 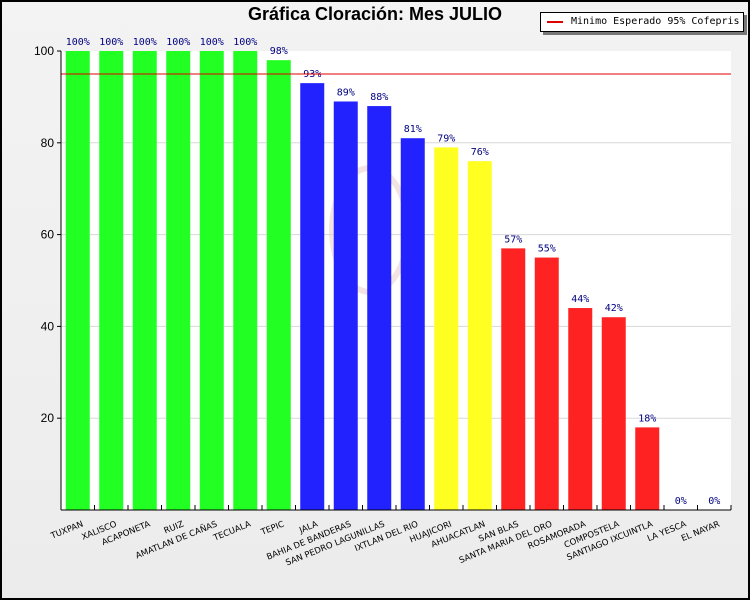 What do you see at coordinates (48, 326) in the screenshot?
I see `y-tick-label: 40` at bounding box center [48, 326].